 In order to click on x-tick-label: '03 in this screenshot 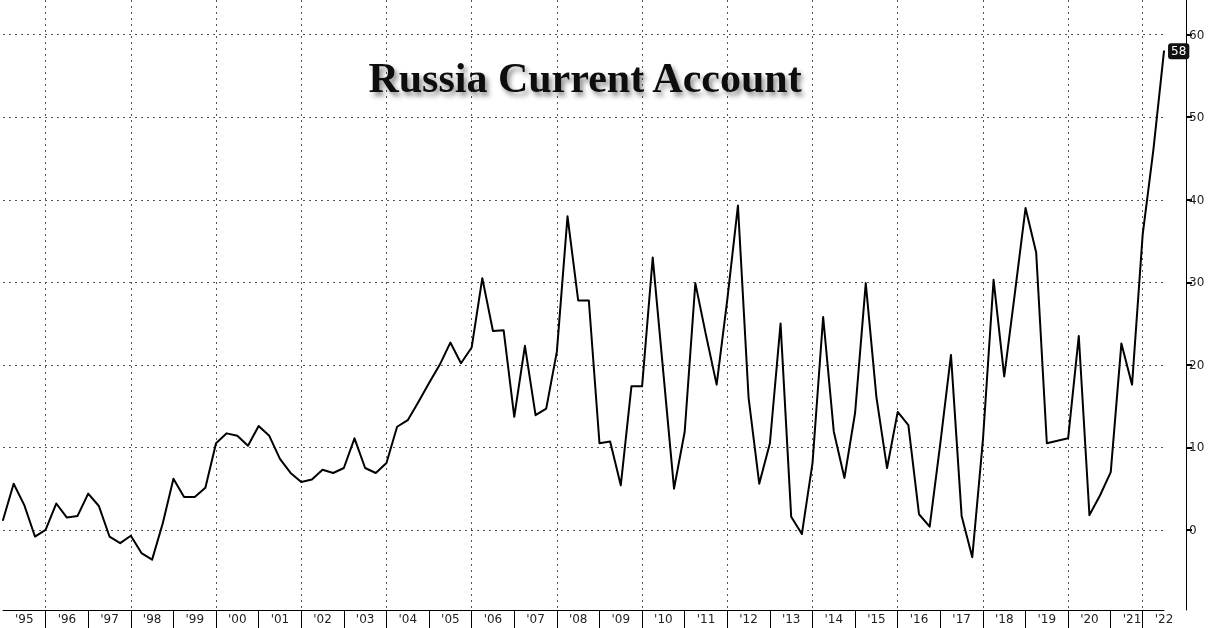, I will do `click(365, 619)`.